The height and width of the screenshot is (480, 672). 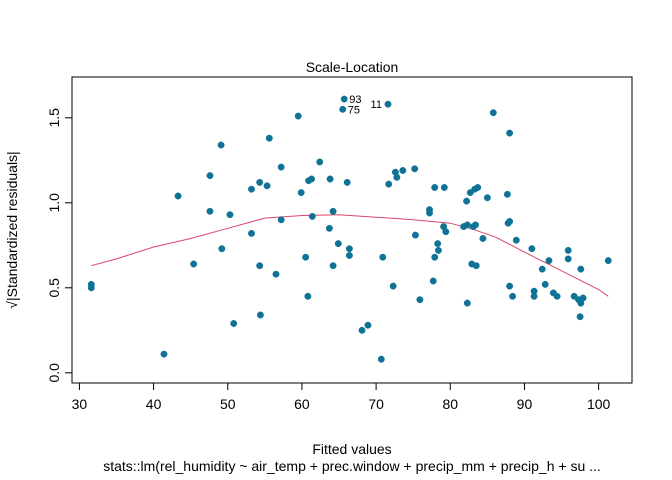 What do you see at coordinates (351, 449) in the screenshot?
I see `x-axis-label: Fitted values` at bounding box center [351, 449].